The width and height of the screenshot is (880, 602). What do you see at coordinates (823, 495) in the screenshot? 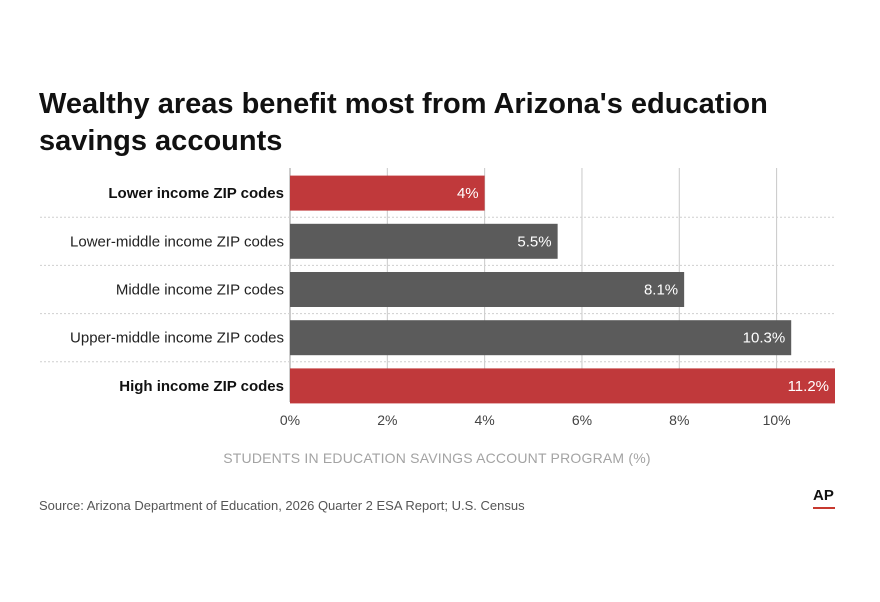
I see `ap-logo: AP` at bounding box center [823, 495].